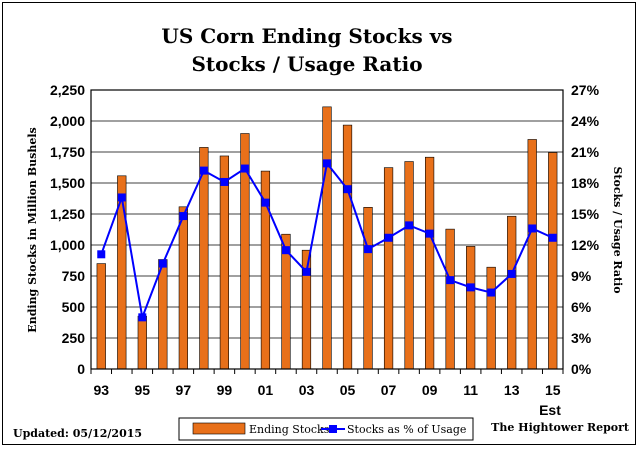 This screenshot has height=451, width=640. I want to click on right-tick-label: 3%, so click(581, 338).